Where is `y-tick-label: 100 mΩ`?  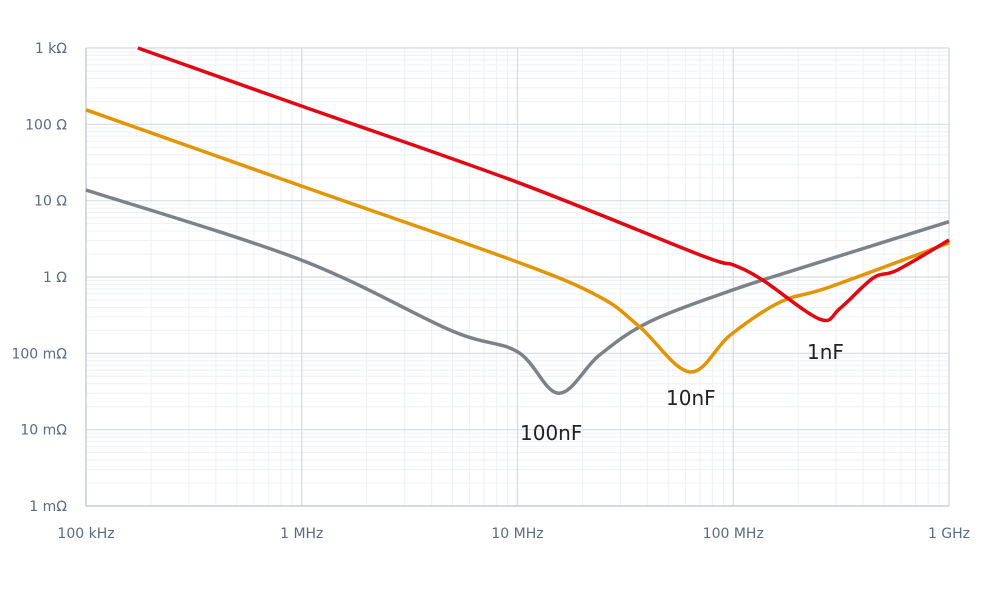 y-tick-label: 100 mΩ is located at coordinates (39, 354).